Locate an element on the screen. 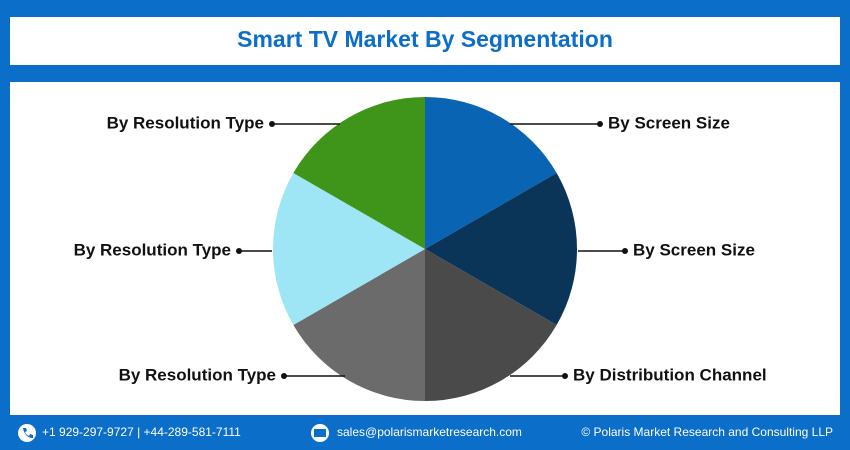 This screenshot has width=850, height=450. phone-glyph is located at coordinates (28, 433).